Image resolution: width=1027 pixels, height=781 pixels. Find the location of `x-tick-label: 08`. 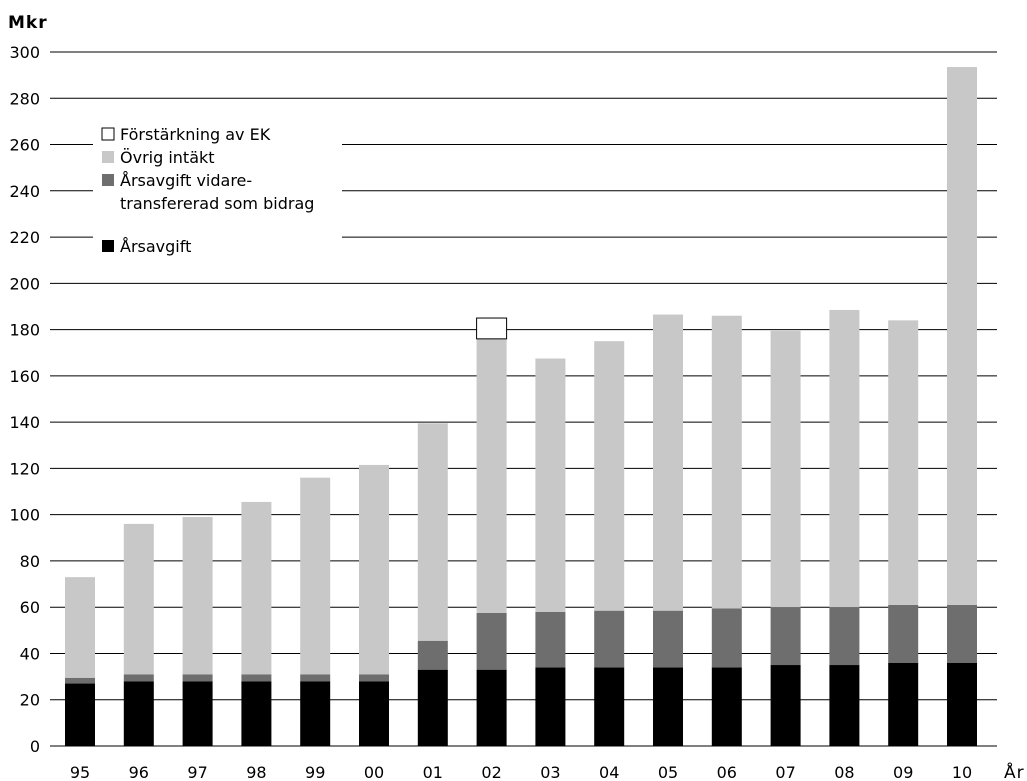

x-tick-label: 08 is located at coordinates (844, 772).